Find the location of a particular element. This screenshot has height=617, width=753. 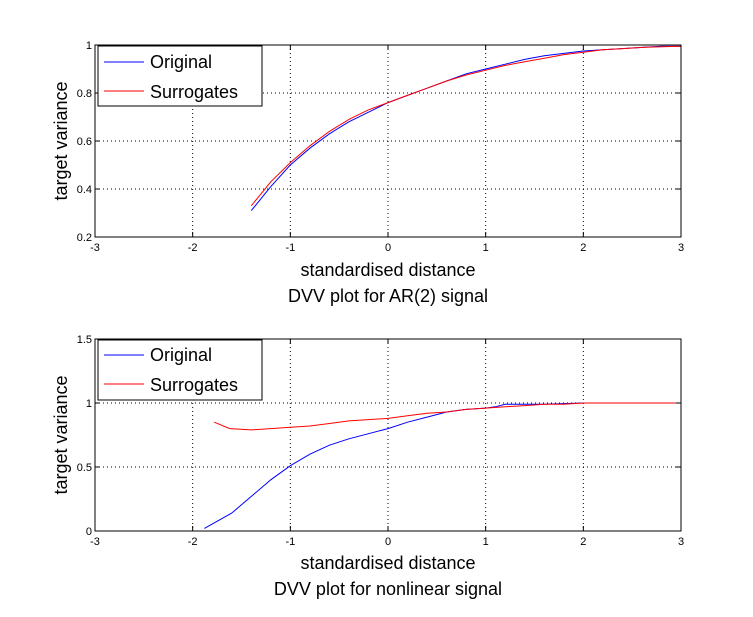

chart-title-ar2: DVV plot for AR(2) signal is located at coordinates (388, 296).